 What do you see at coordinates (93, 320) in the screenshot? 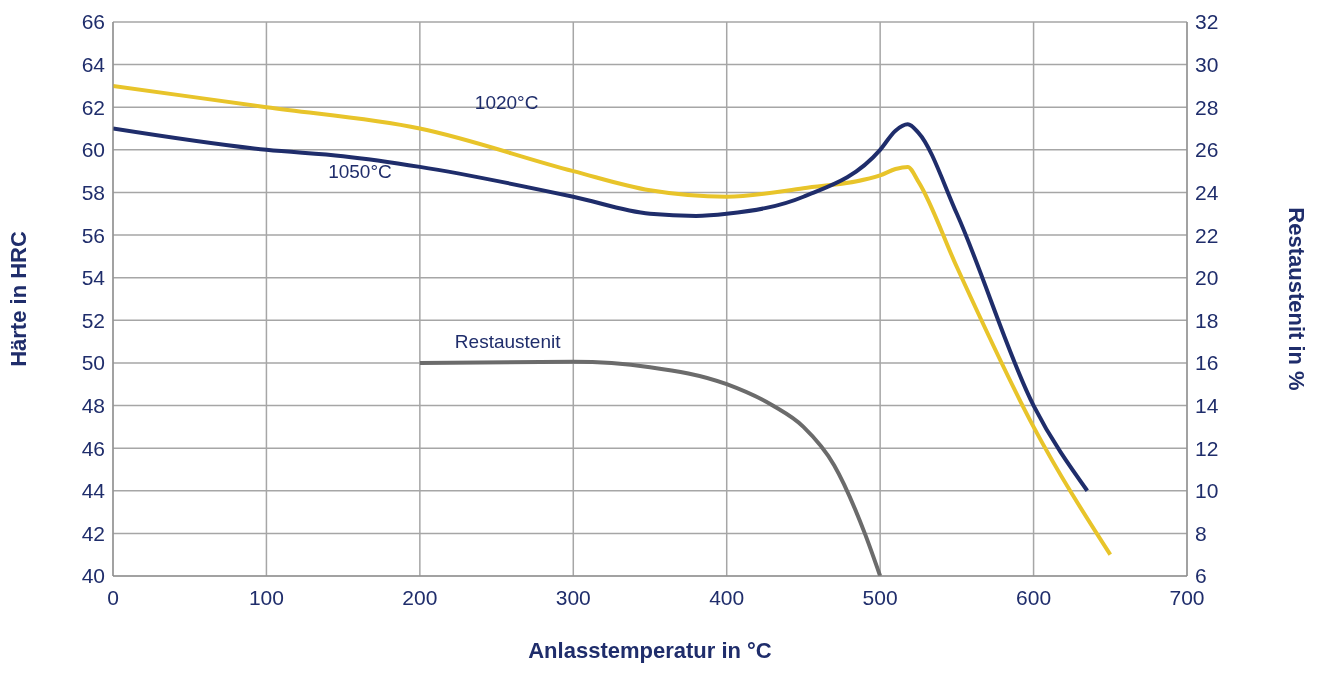
I see `y-tick-label: 52` at bounding box center [93, 320].